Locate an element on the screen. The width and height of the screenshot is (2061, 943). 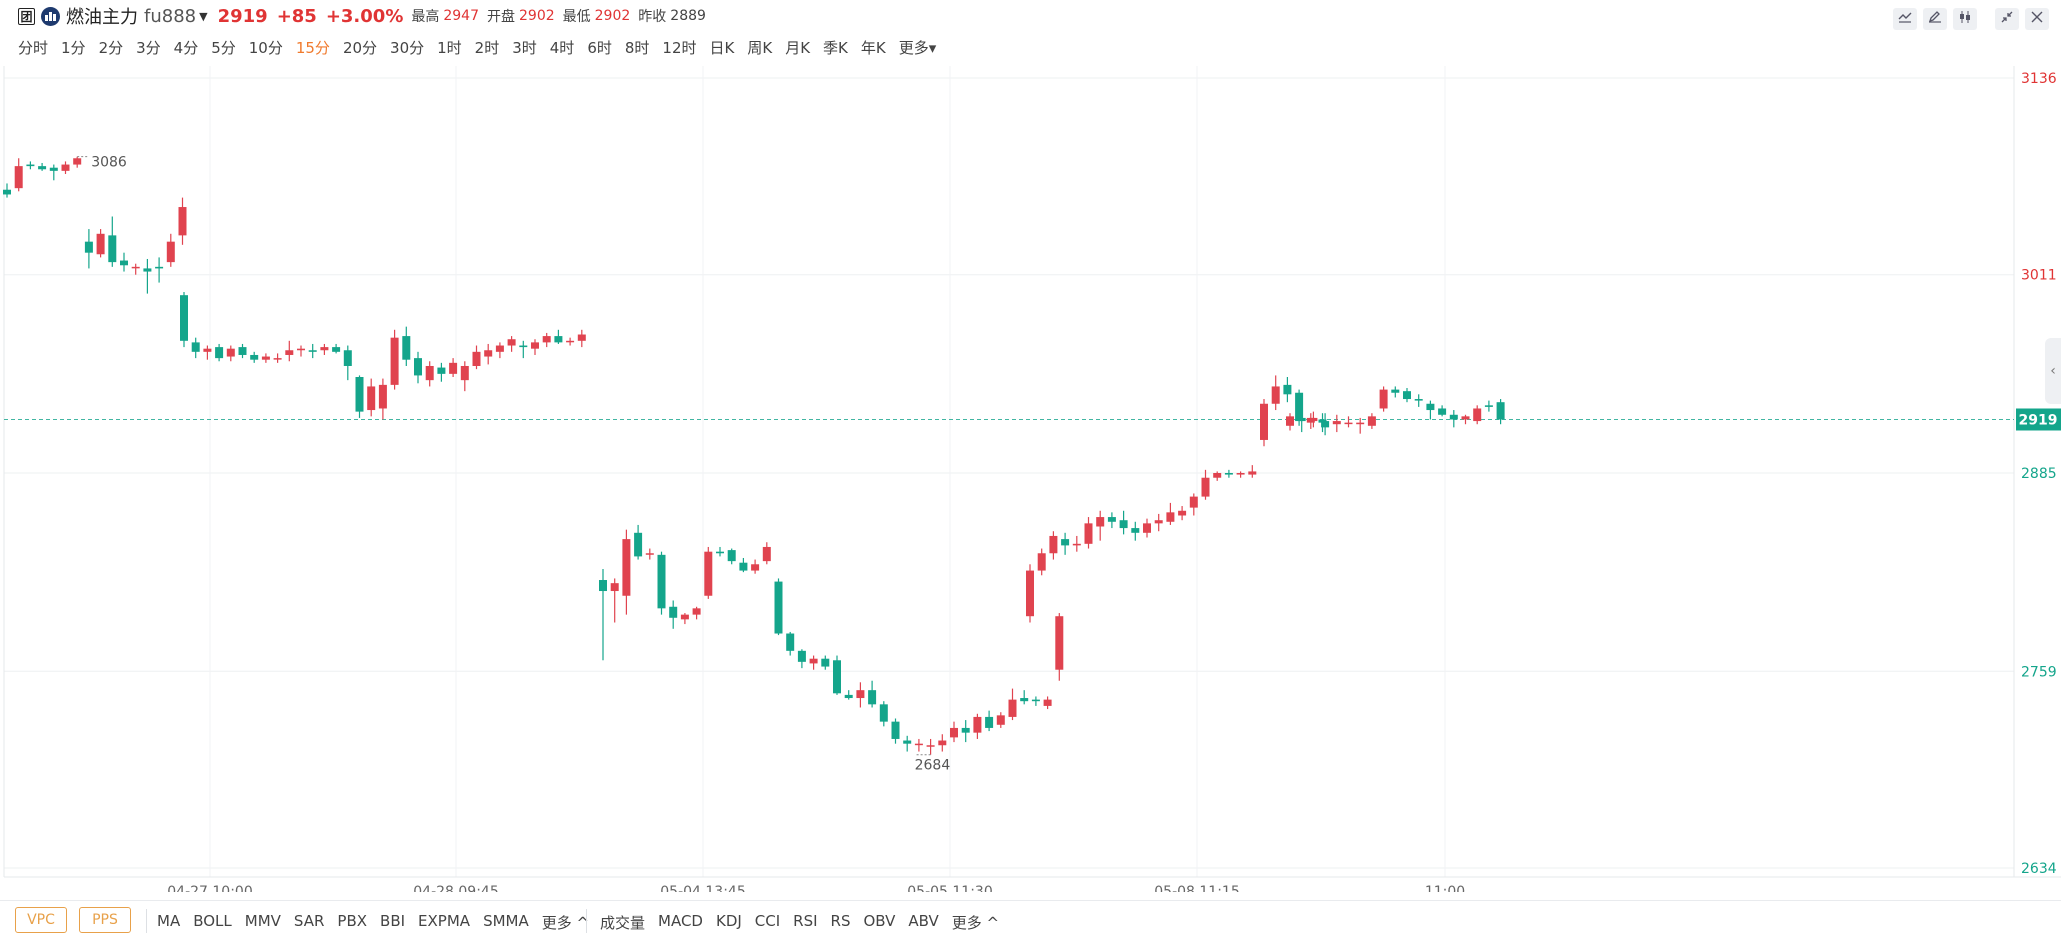
period-1: 1分 is located at coordinates (73, 47).